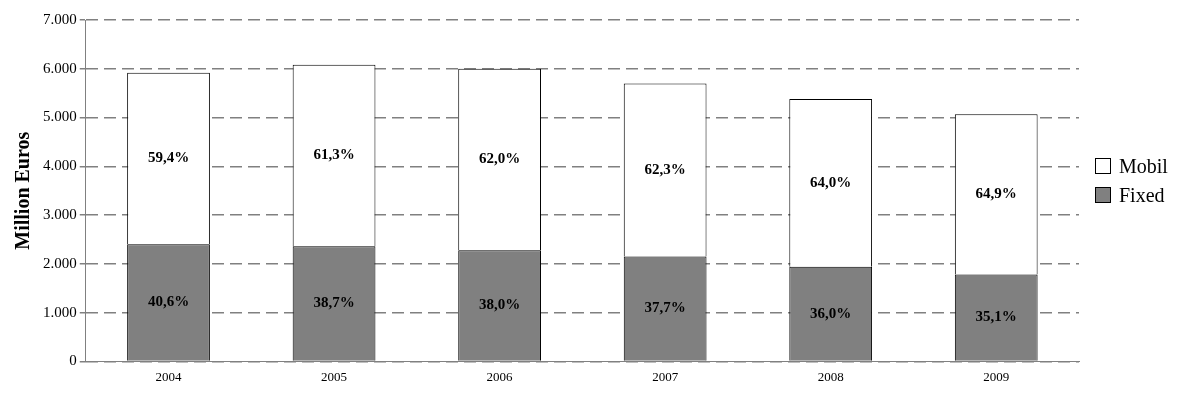 Image resolution: width=1198 pixels, height=401 pixels. Describe the element at coordinates (60, 116) in the screenshot. I see `y-tick-label: 5.000` at that location.